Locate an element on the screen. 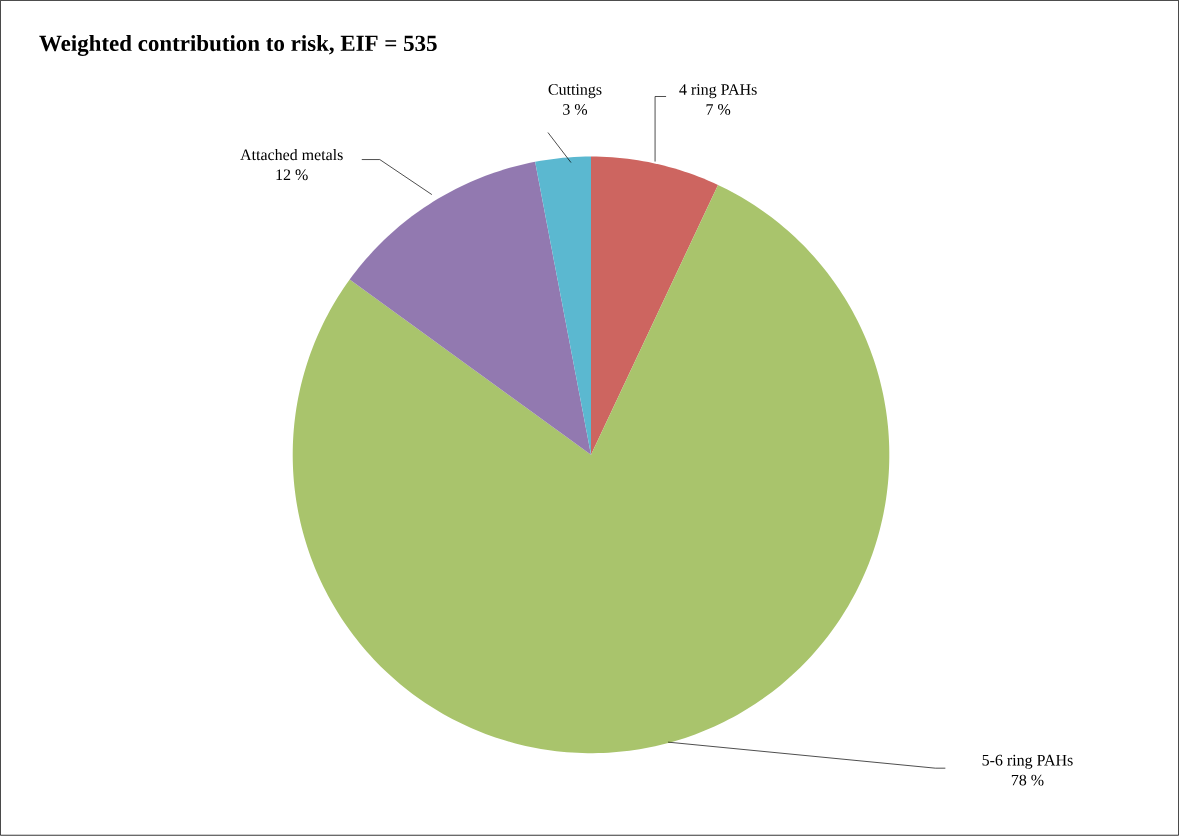 The height and width of the screenshot is (836, 1179). chart-title: Weighted contribution to risk, EIF = 535 is located at coordinates (238, 46).